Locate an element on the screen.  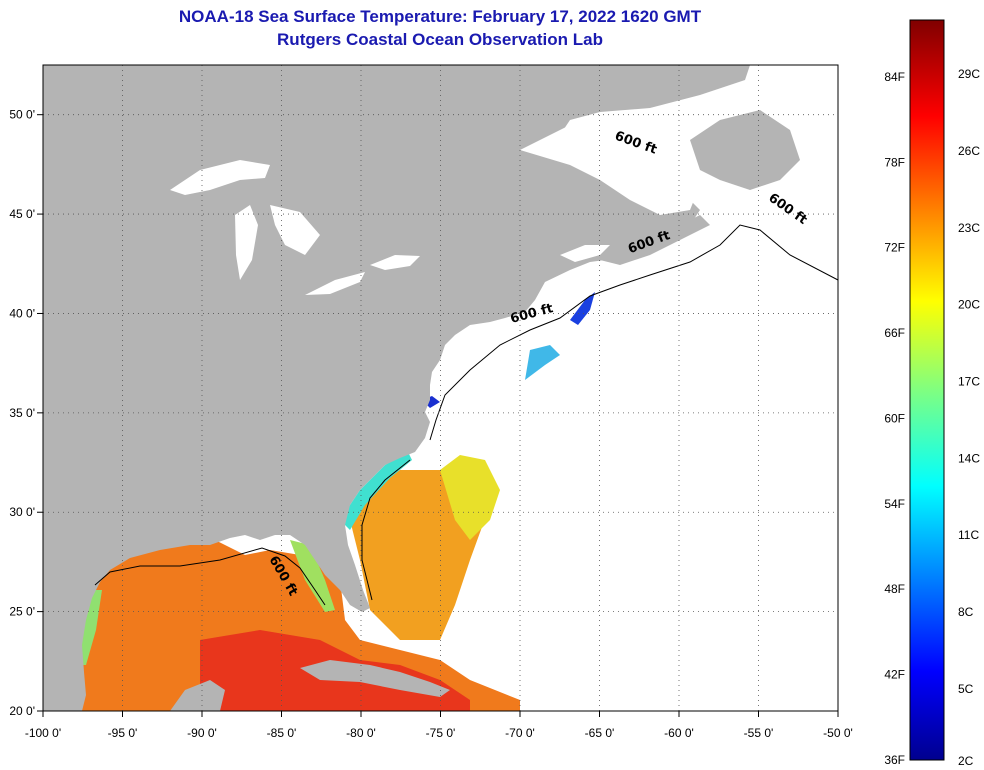
colorbar-c-label: 29C is located at coordinates (969, 74).